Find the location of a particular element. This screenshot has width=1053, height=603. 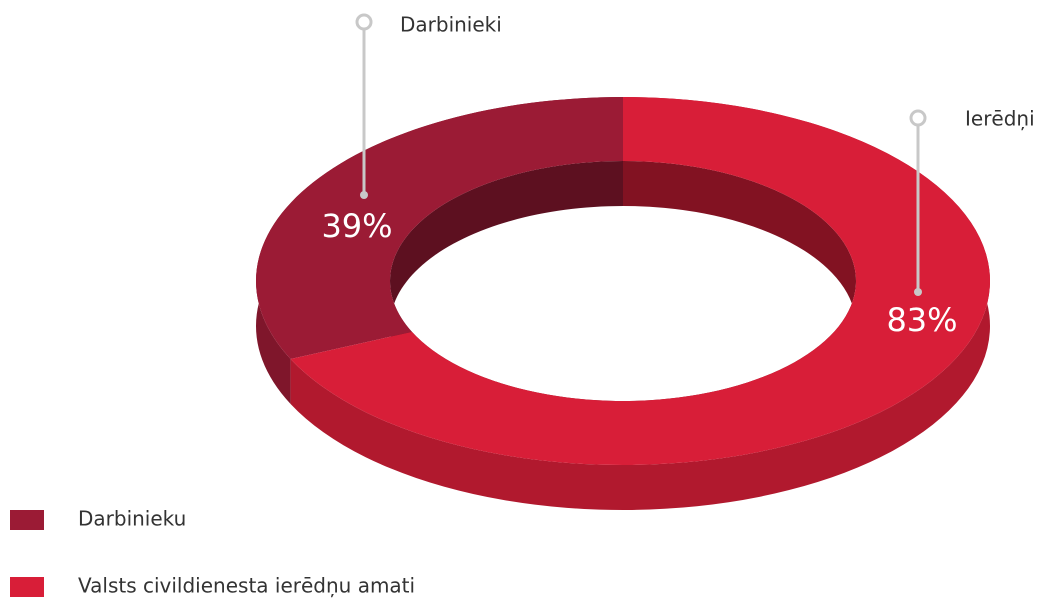

inner-wall is located at coordinates (506, 269).